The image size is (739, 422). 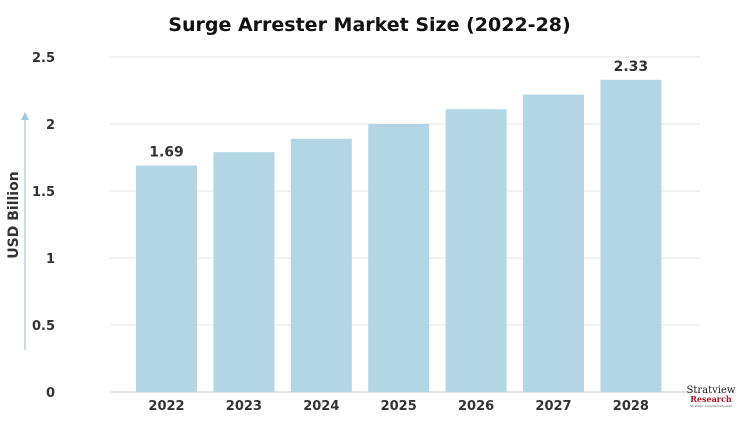 What do you see at coordinates (166, 406) in the screenshot?
I see `x-tick-label: 2022` at bounding box center [166, 406].